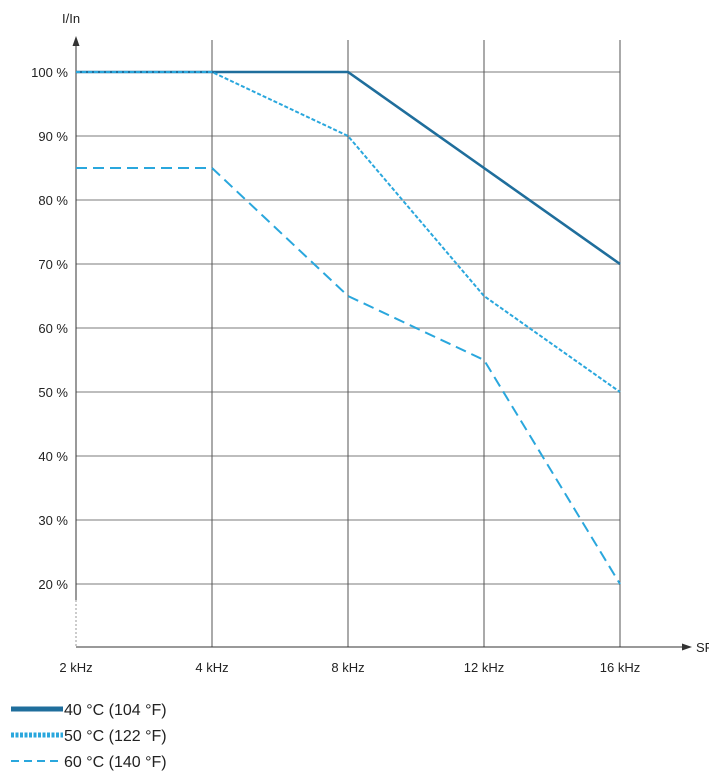 This screenshot has height=776, width=709. What do you see at coordinates (53, 584) in the screenshot?
I see `y-tick-label: 20 %` at bounding box center [53, 584].